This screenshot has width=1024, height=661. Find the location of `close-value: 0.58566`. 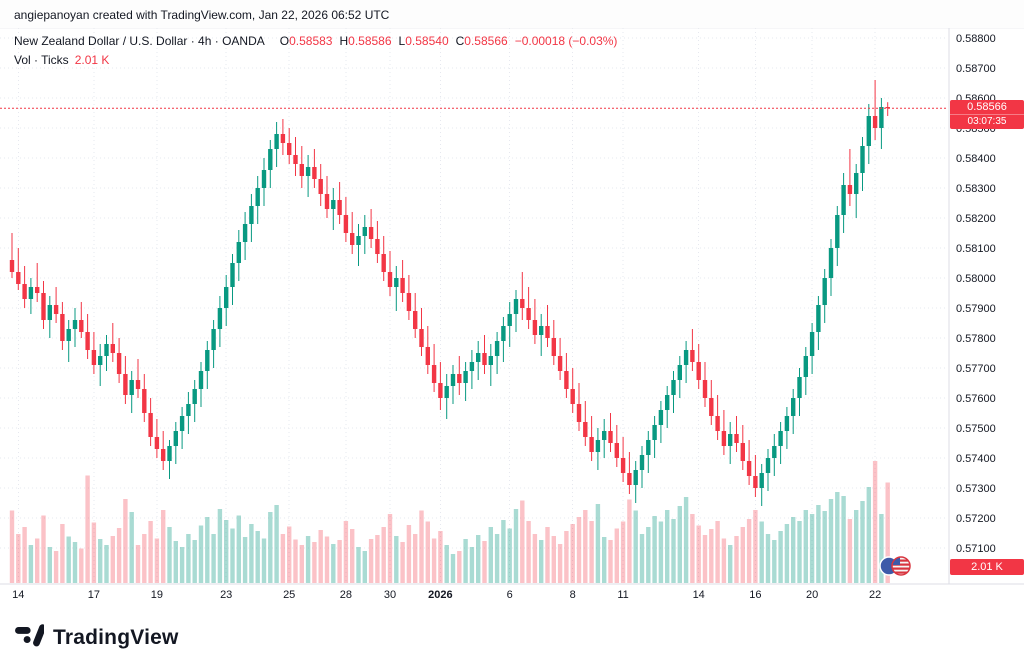

close-value: 0.58566 is located at coordinates (486, 41).